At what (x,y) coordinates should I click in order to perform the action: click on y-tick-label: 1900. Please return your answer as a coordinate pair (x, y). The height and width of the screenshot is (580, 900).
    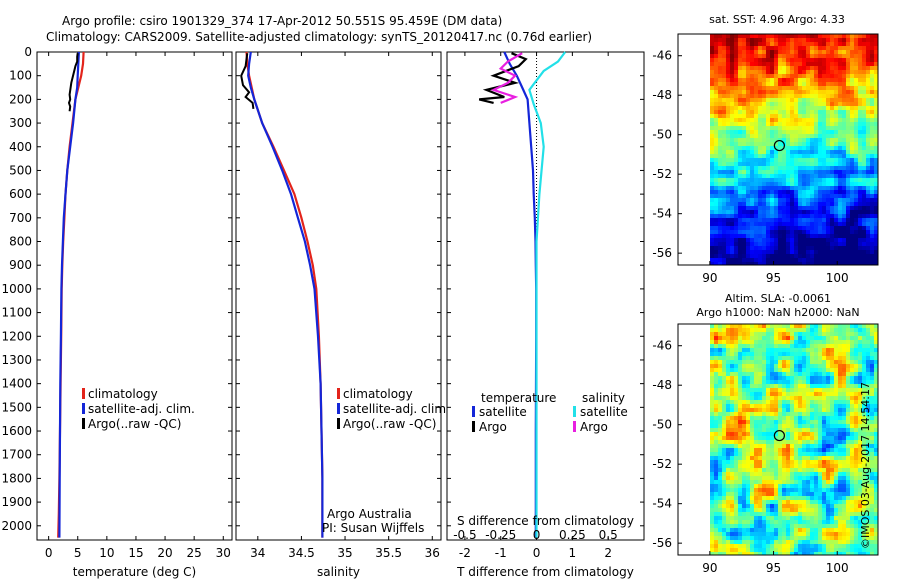
    Looking at the image, I should click on (16, 502).